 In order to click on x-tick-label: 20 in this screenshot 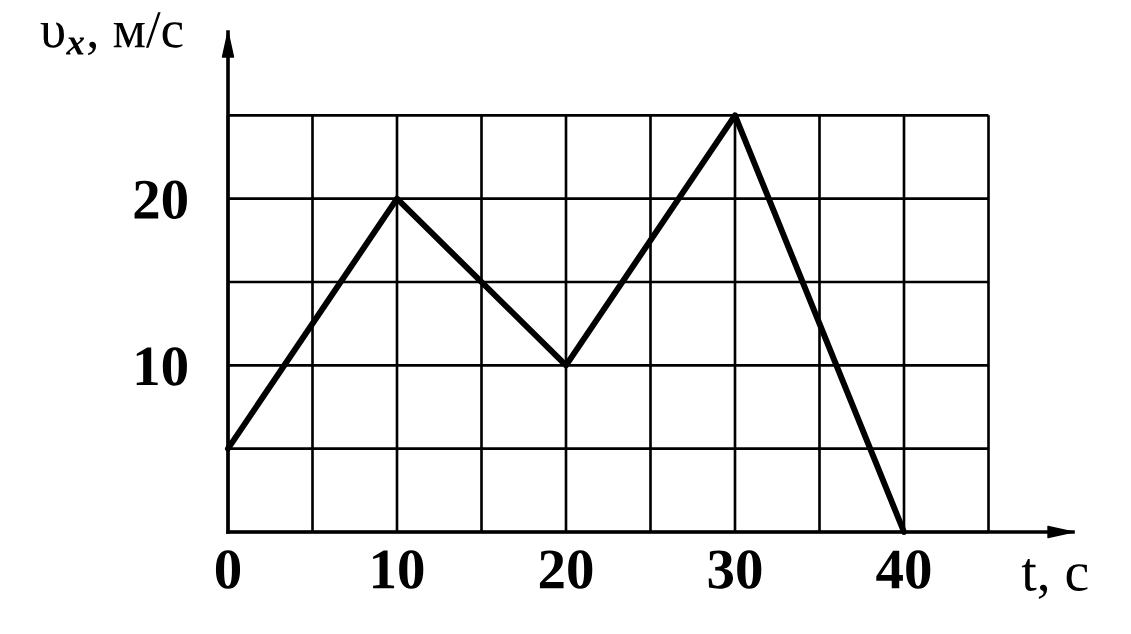, I will do `click(566, 569)`.